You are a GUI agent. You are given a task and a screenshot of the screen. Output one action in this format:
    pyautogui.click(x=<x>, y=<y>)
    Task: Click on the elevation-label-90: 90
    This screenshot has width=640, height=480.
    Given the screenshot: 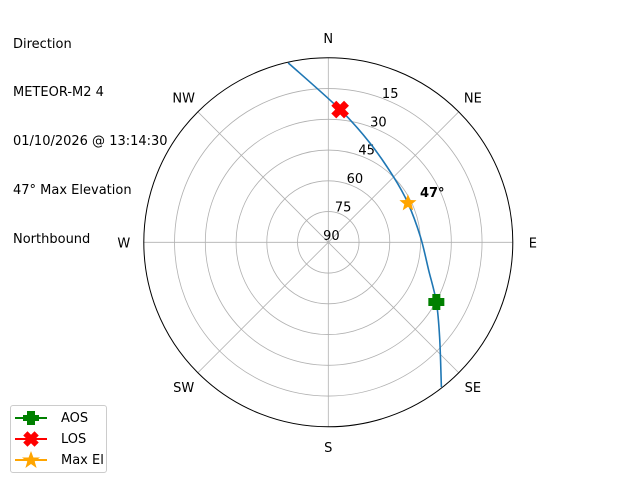 What is the action you would take?
    pyautogui.click(x=331, y=236)
    